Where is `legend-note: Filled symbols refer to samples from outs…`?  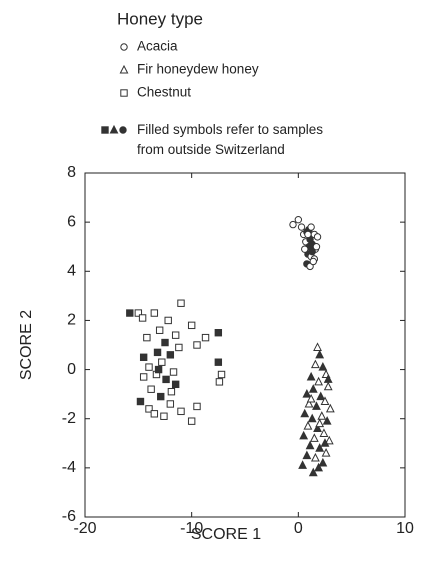 legend-note: Filled symbols refer to samples from outs… is located at coordinates (230, 139).